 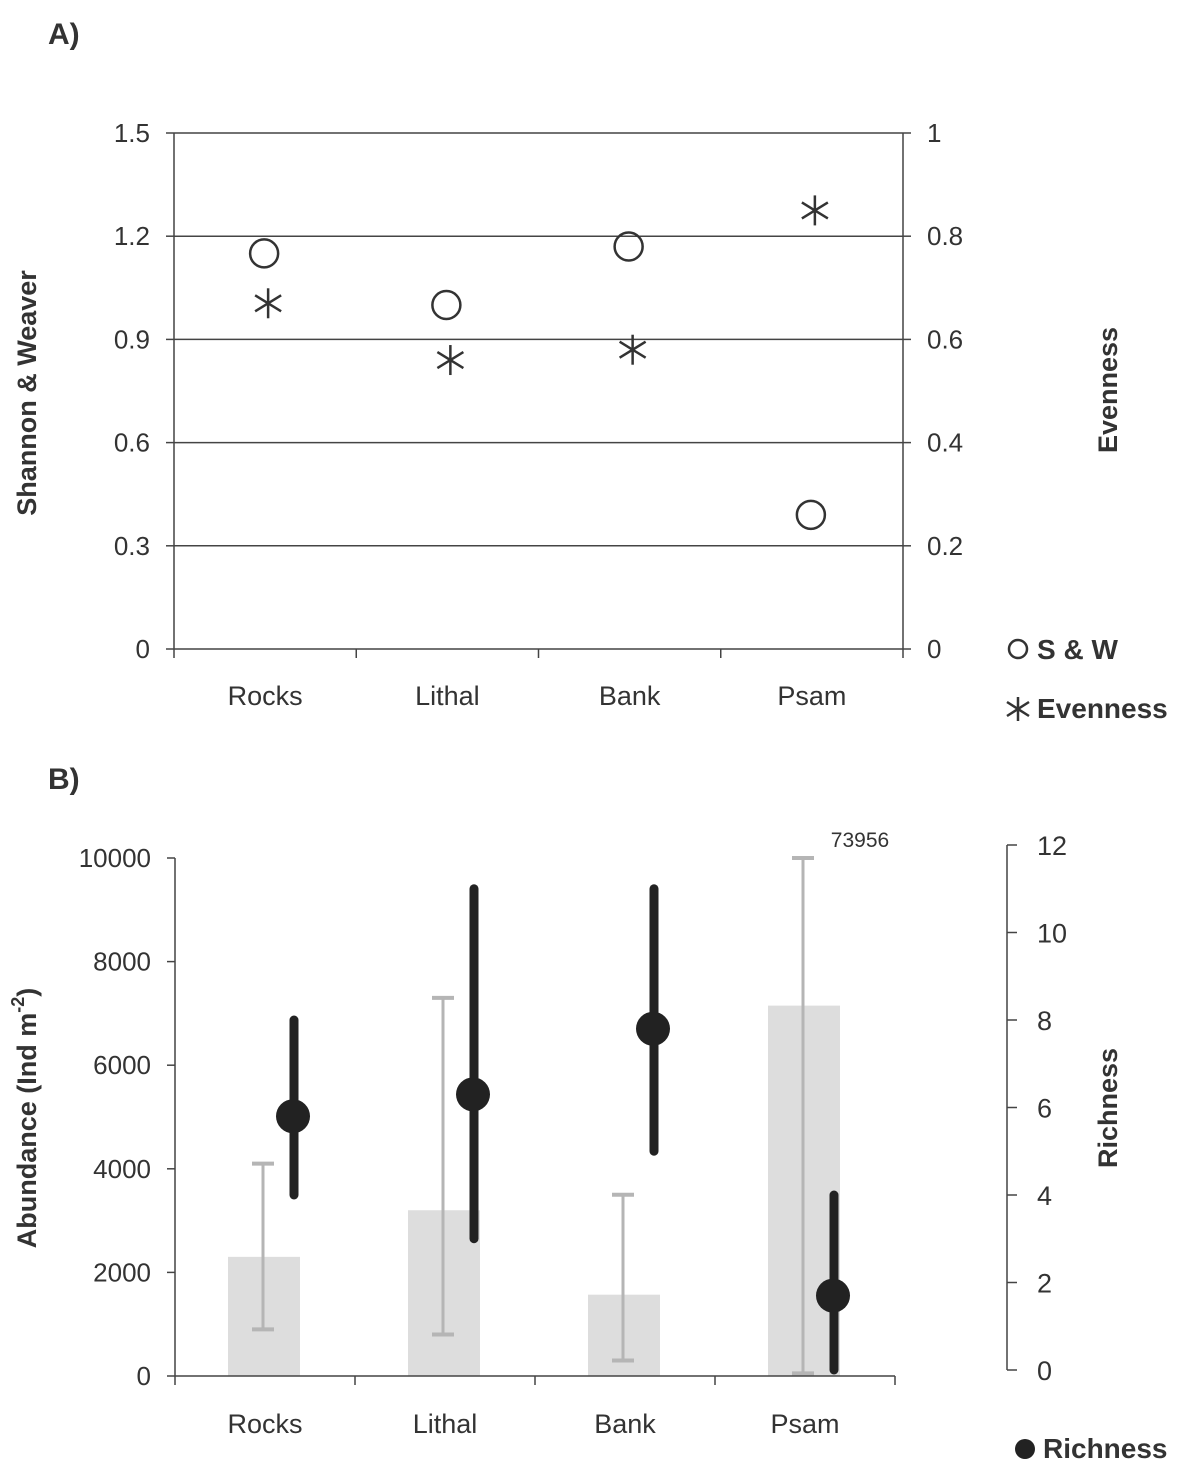 What do you see at coordinates (1018, 649) in the screenshot?
I see `legend-sw-marker` at bounding box center [1018, 649].